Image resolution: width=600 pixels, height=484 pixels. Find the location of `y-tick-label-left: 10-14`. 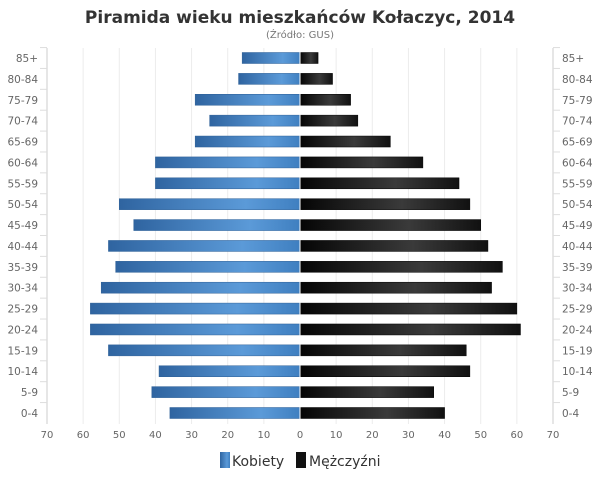

y-tick-label-left: 10-14 is located at coordinates (22, 372).